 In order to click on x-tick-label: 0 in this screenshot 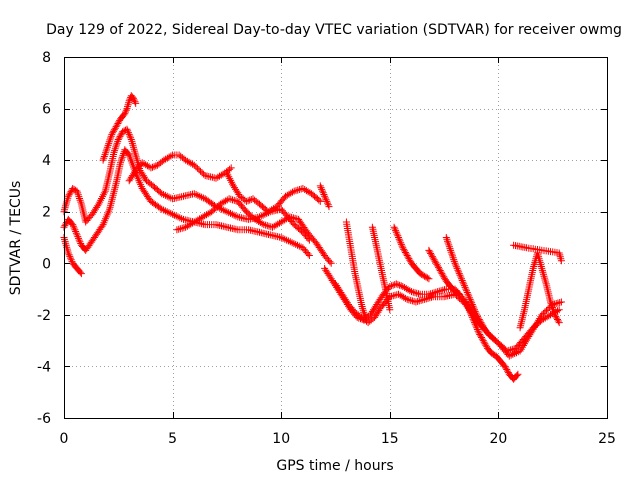, I will do `click(64, 439)`.